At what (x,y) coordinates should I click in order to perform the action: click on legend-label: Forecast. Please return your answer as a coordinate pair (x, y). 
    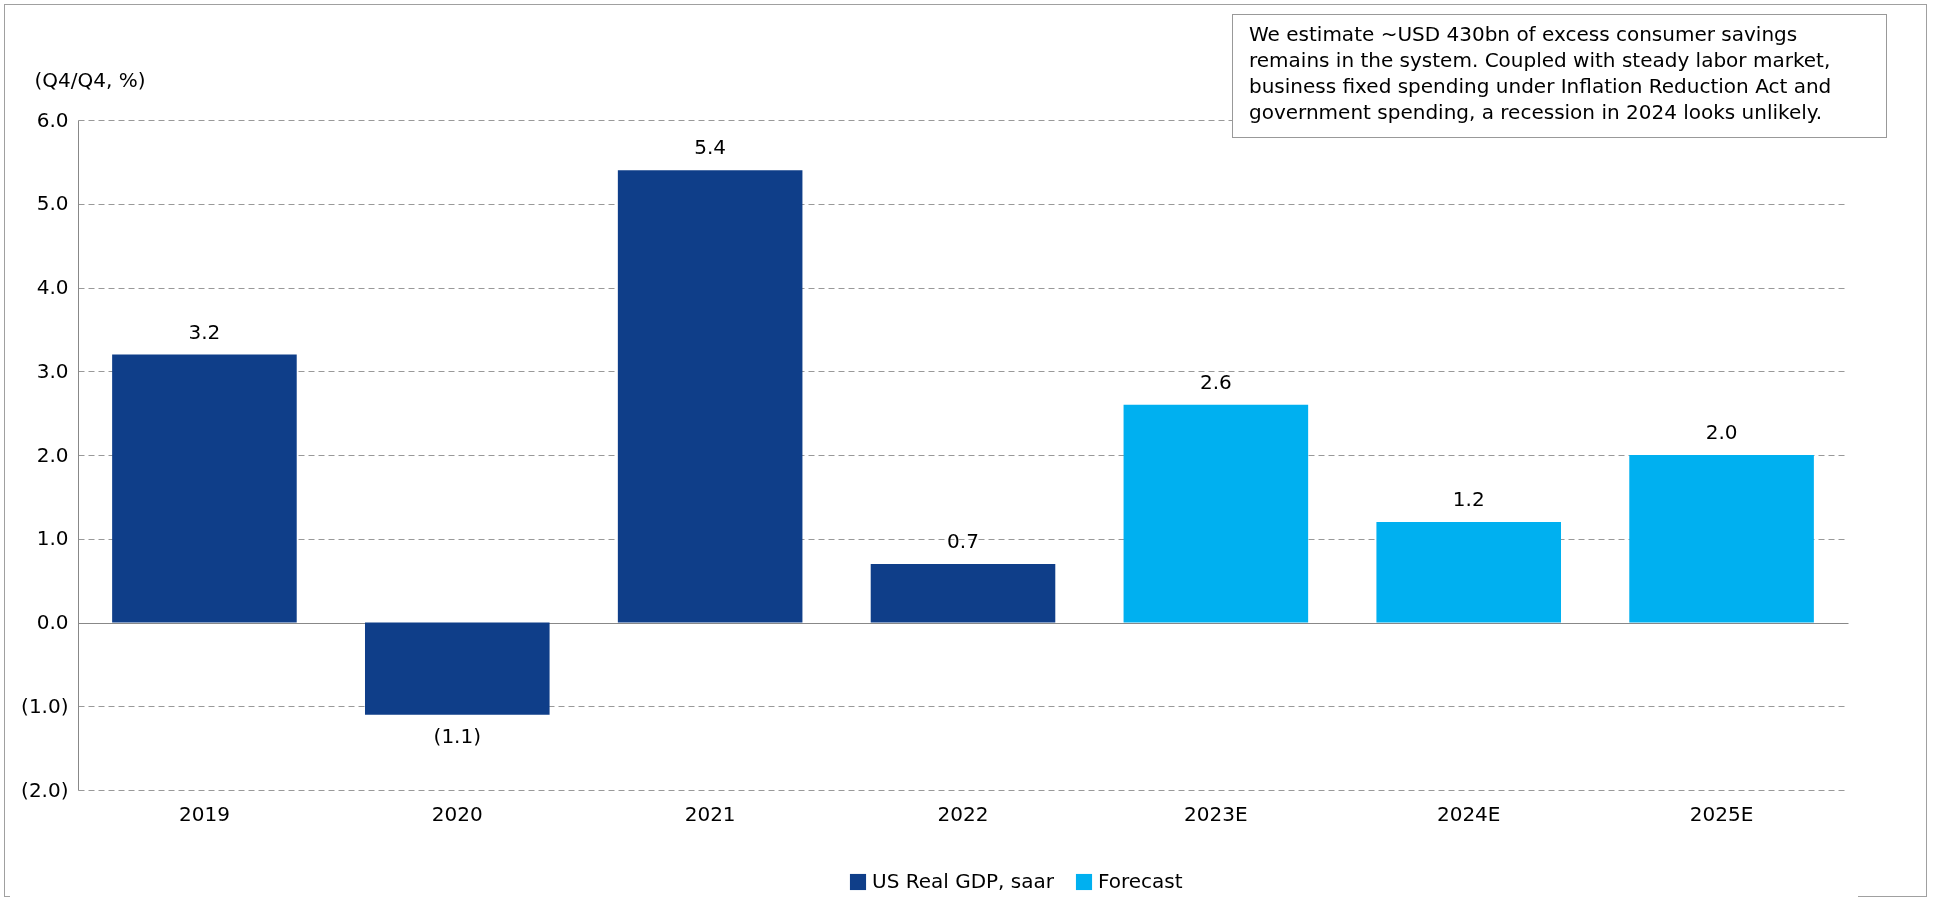
    Looking at the image, I should click on (1140, 881).